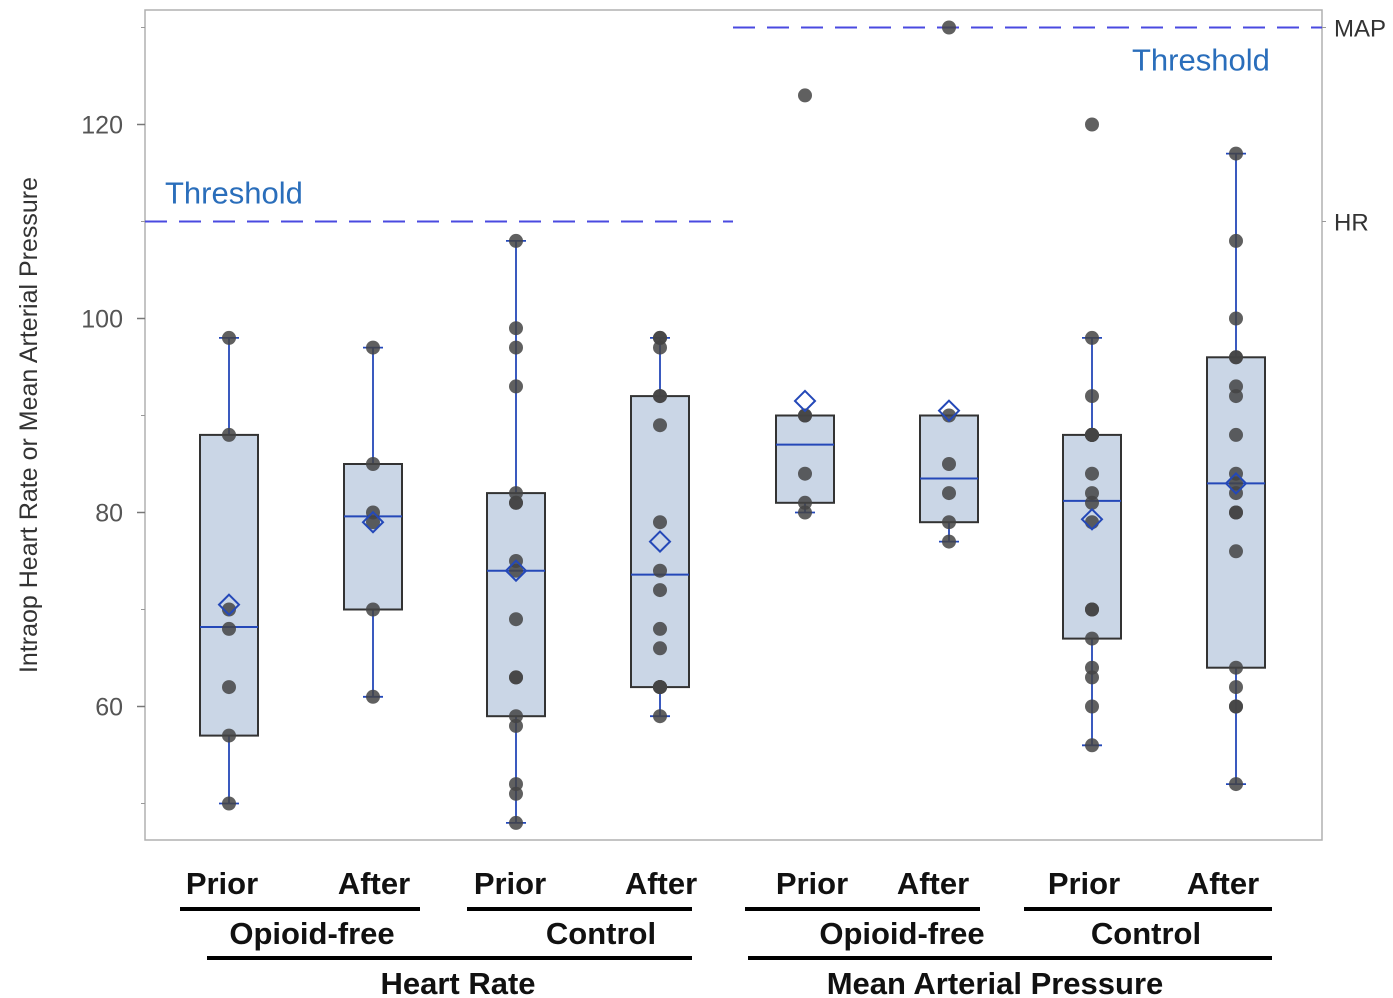 The width and height of the screenshot is (1393, 998). I want to click on x-label-measure: Heart Rate, so click(457, 982).